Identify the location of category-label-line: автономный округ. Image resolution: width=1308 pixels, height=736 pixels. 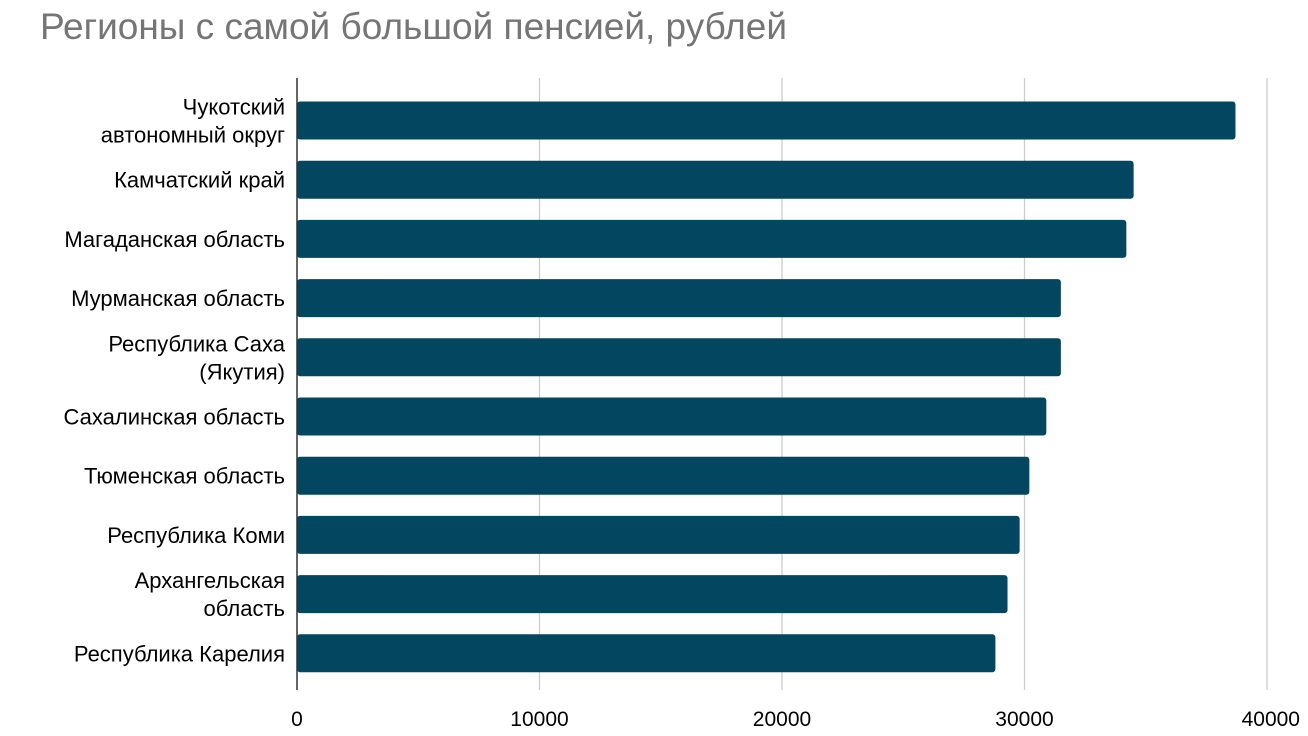
(193, 134).